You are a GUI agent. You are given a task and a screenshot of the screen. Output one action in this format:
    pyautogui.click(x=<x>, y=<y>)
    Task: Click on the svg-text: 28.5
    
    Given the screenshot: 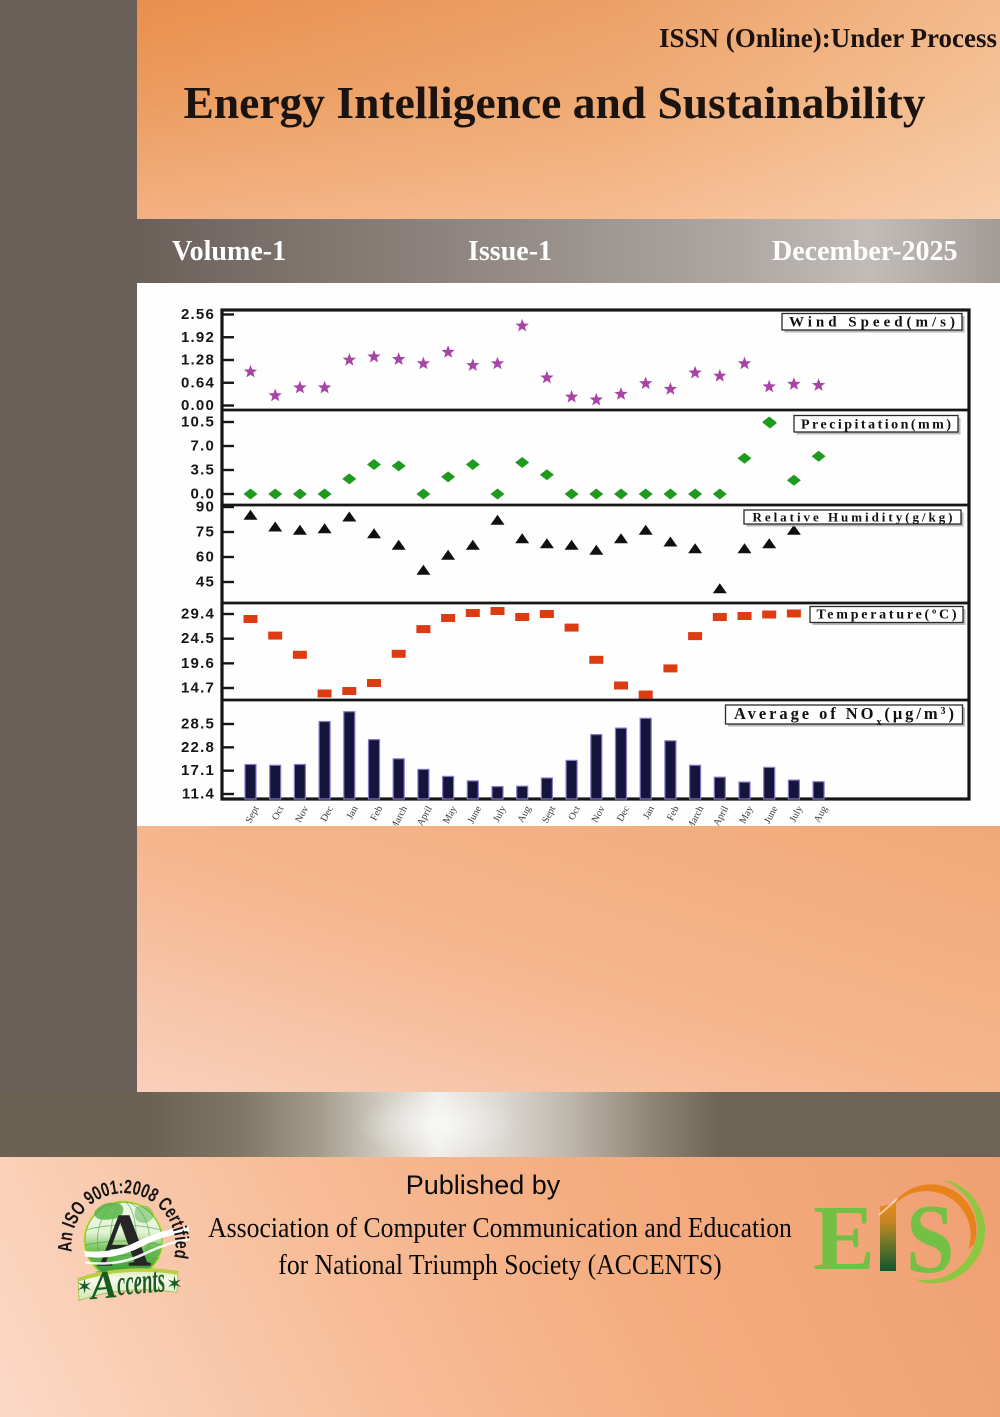 What is the action you would take?
    pyautogui.click(x=198, y=724)
    